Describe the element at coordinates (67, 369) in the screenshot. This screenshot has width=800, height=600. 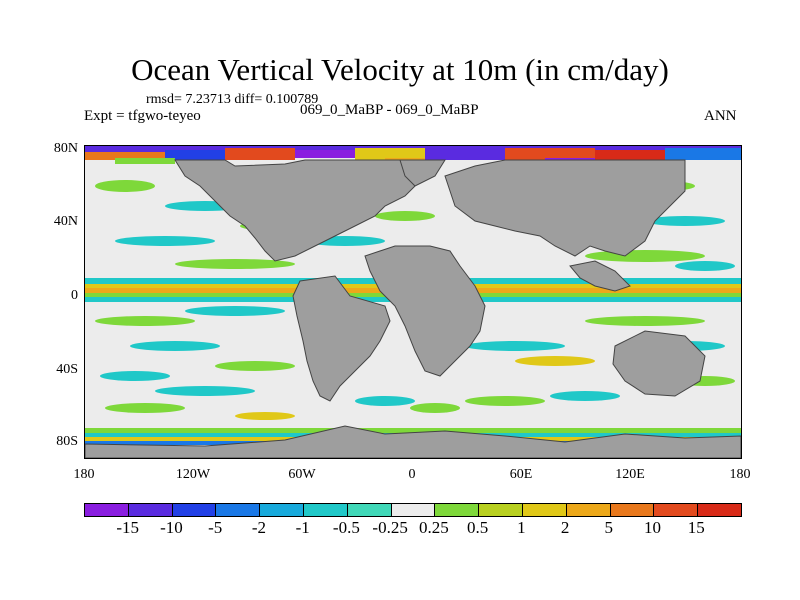
I see `lat-label-40s: 40S` at that location.